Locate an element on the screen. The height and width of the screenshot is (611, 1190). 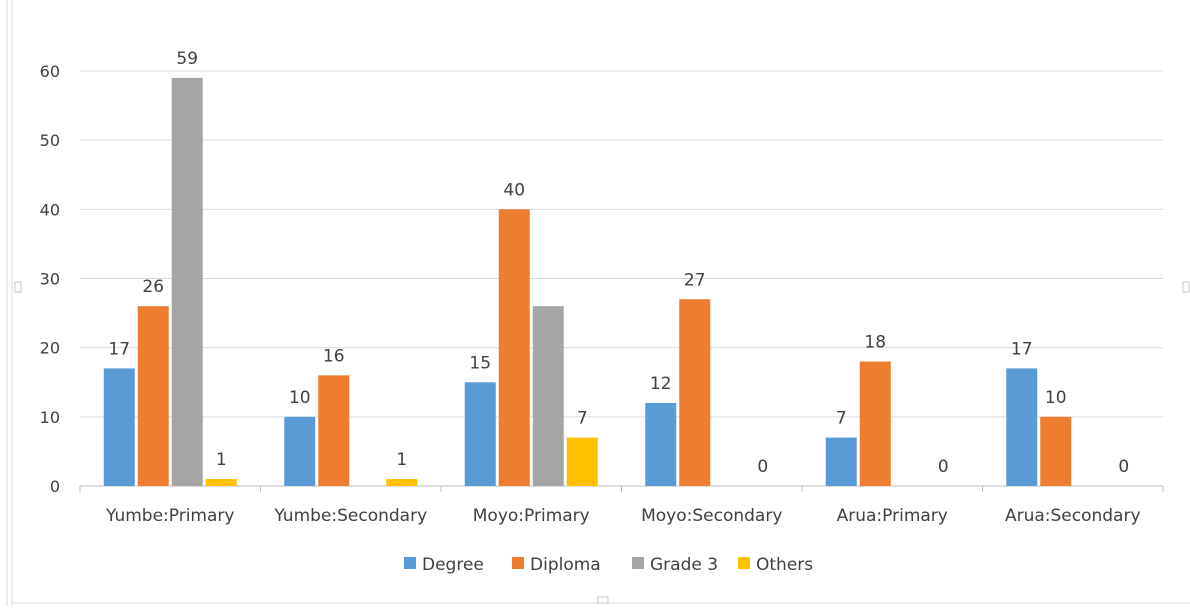
category-label: Arua:Secondary is located at coordinates (1073, 516).